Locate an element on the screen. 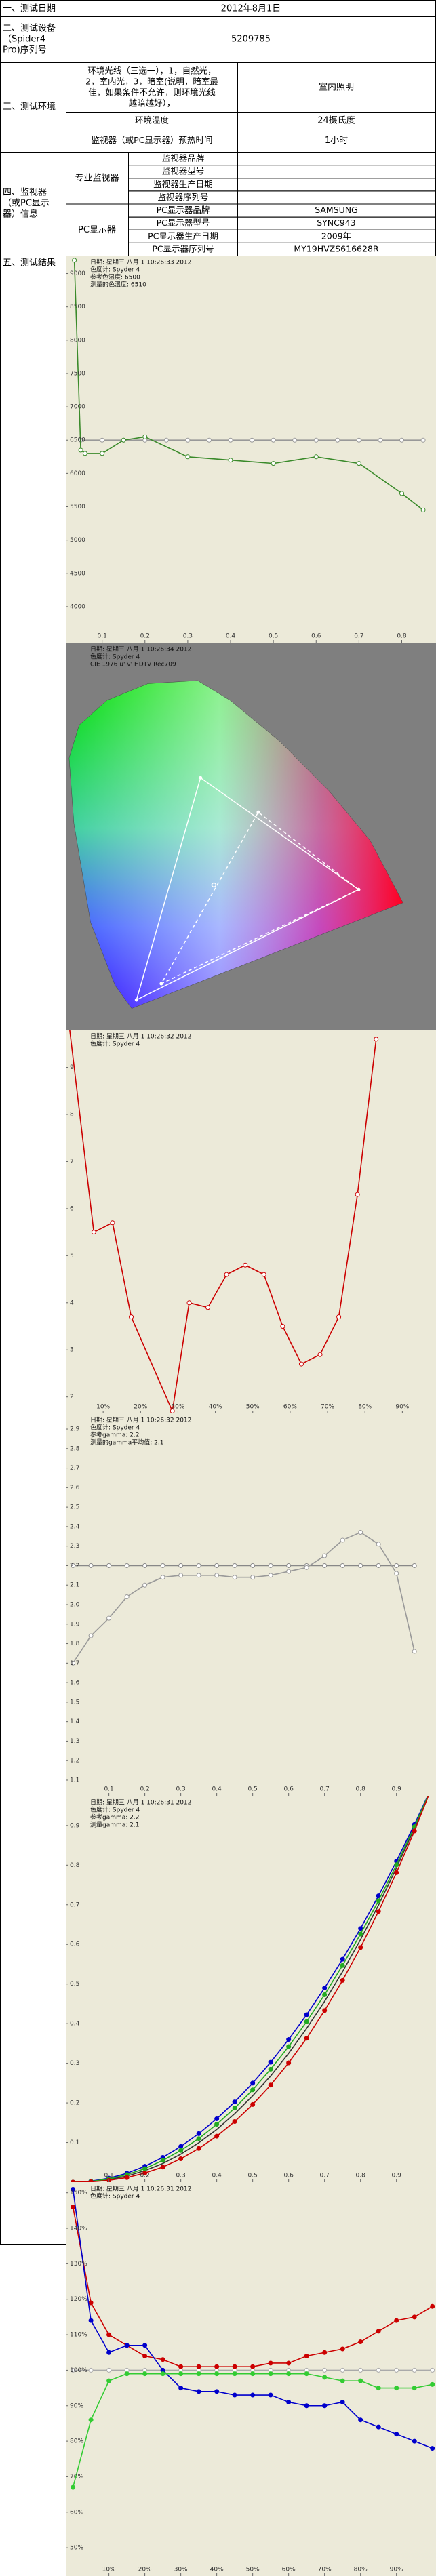  x-tick-label: 10% is located at coordinates (103, 1407).